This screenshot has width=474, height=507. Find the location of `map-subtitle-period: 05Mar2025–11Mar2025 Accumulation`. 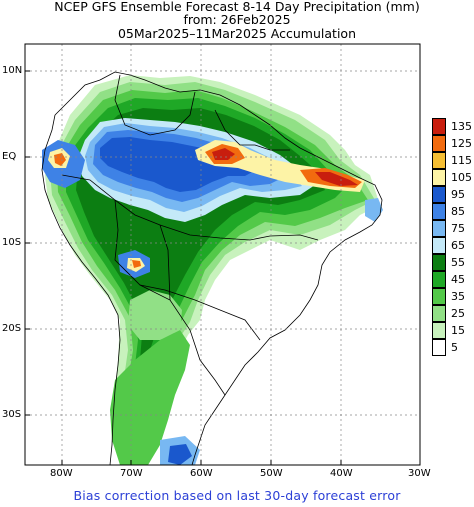

map-subtitle-period: 05Mar2025–11Mar2025 Accumulation is located at coordinates (236, 33).